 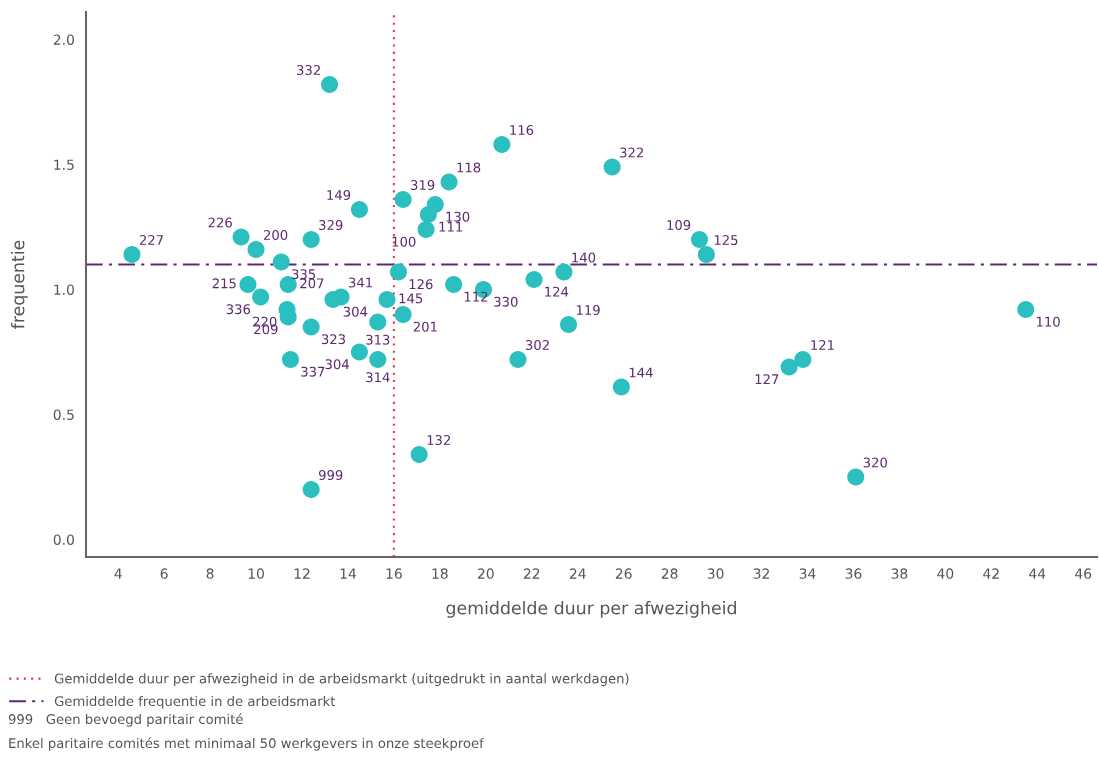 I want to click on x-tick-label: 12, so click(x=302, y=573).